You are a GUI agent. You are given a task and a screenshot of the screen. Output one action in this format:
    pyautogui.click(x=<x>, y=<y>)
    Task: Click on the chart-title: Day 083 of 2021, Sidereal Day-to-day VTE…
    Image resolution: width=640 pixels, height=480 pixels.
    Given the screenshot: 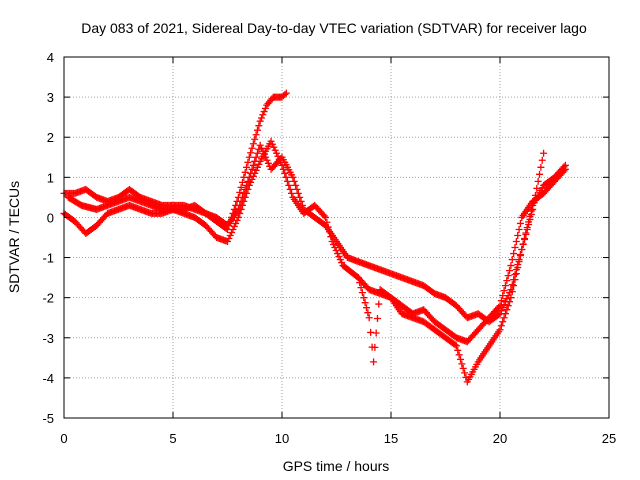 What is the action you would take?
    pyautogui.click(x=334, y=28)
    